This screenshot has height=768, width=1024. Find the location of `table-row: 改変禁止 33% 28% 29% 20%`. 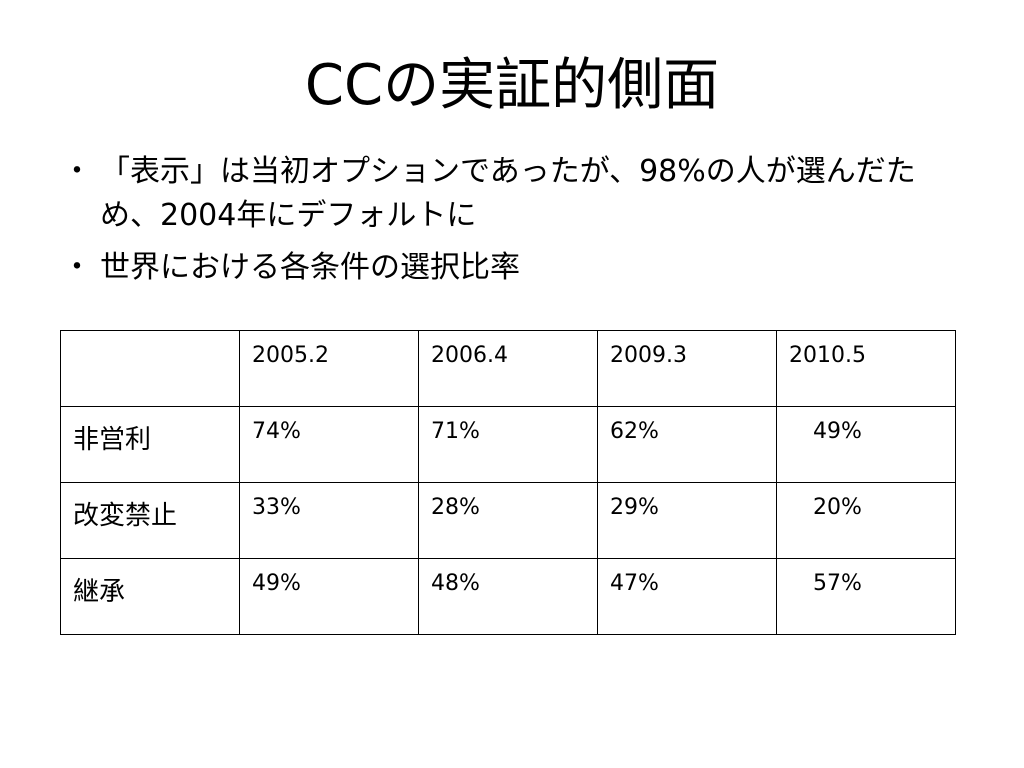

table-row: 改変禁止 33% 28% 29% 20% is located at coordinates (508, 520).